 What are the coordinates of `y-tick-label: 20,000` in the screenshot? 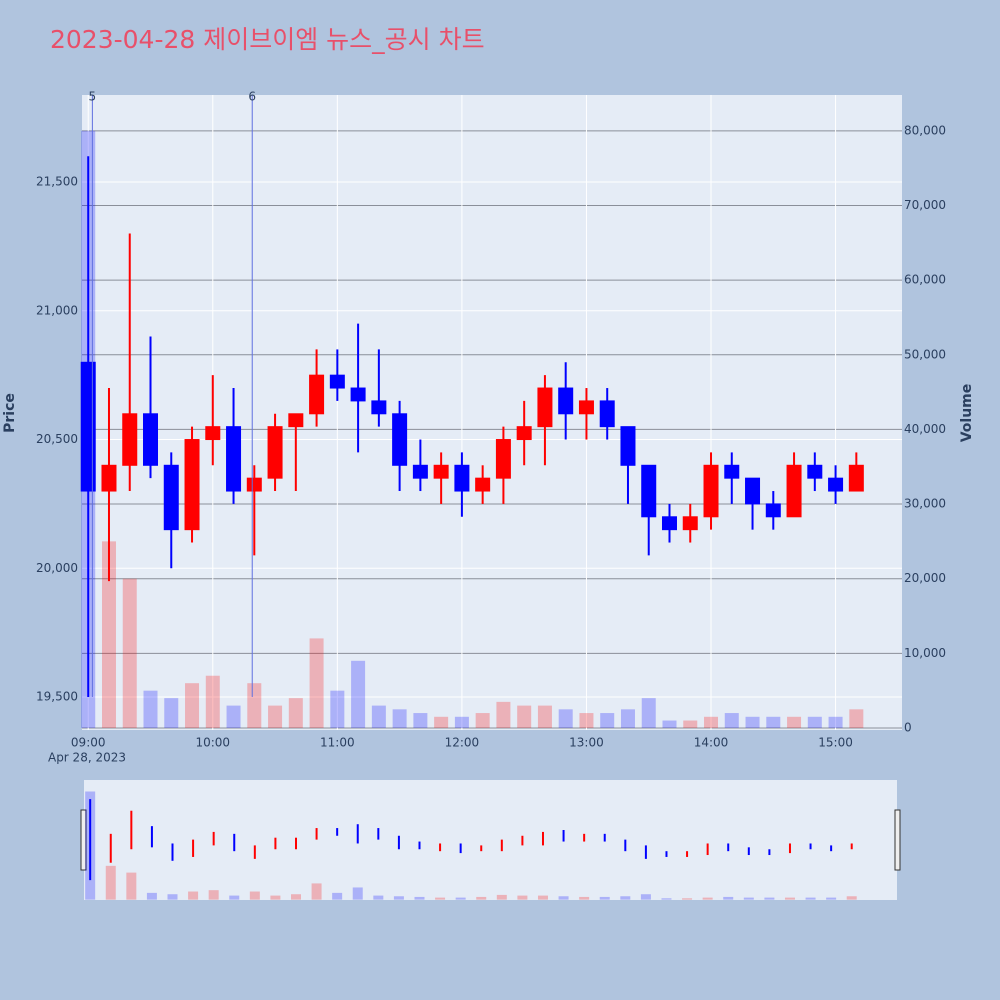 It's located at (57, 568).